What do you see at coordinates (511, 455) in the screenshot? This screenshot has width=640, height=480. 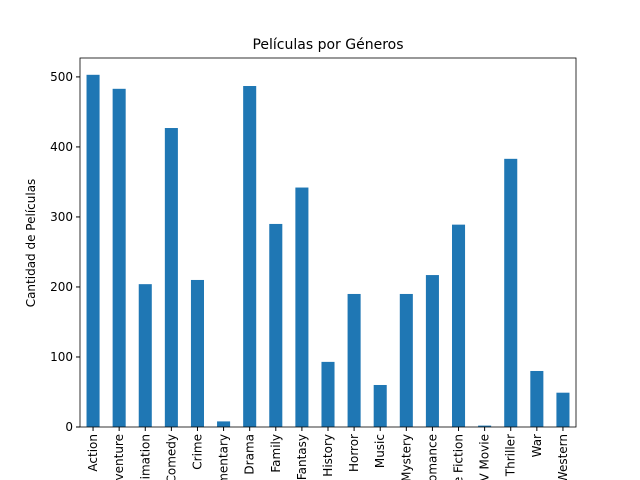 I see `x-tick-label: Thriller` at bounding box center [511, 455].